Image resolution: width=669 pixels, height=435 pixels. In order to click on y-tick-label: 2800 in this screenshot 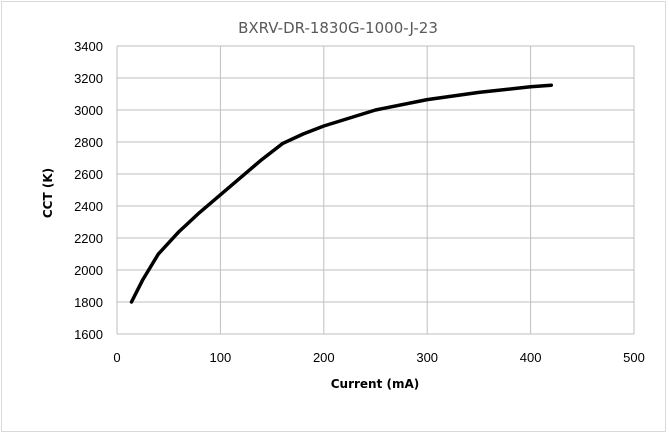, I will do `click(88, 142)`.